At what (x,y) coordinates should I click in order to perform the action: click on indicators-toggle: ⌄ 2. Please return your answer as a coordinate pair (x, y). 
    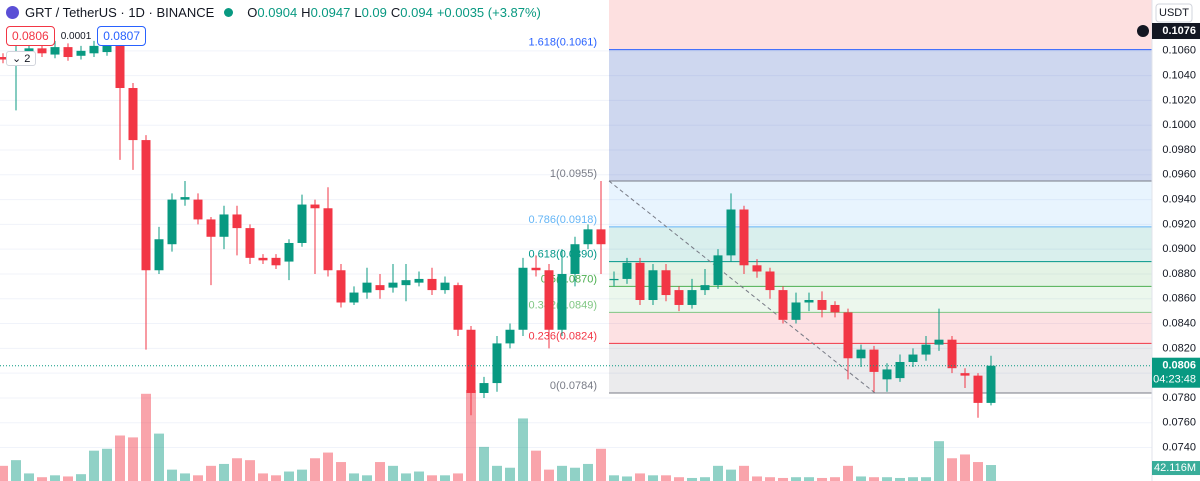
    Looking at the image, I should click on (21, 58).